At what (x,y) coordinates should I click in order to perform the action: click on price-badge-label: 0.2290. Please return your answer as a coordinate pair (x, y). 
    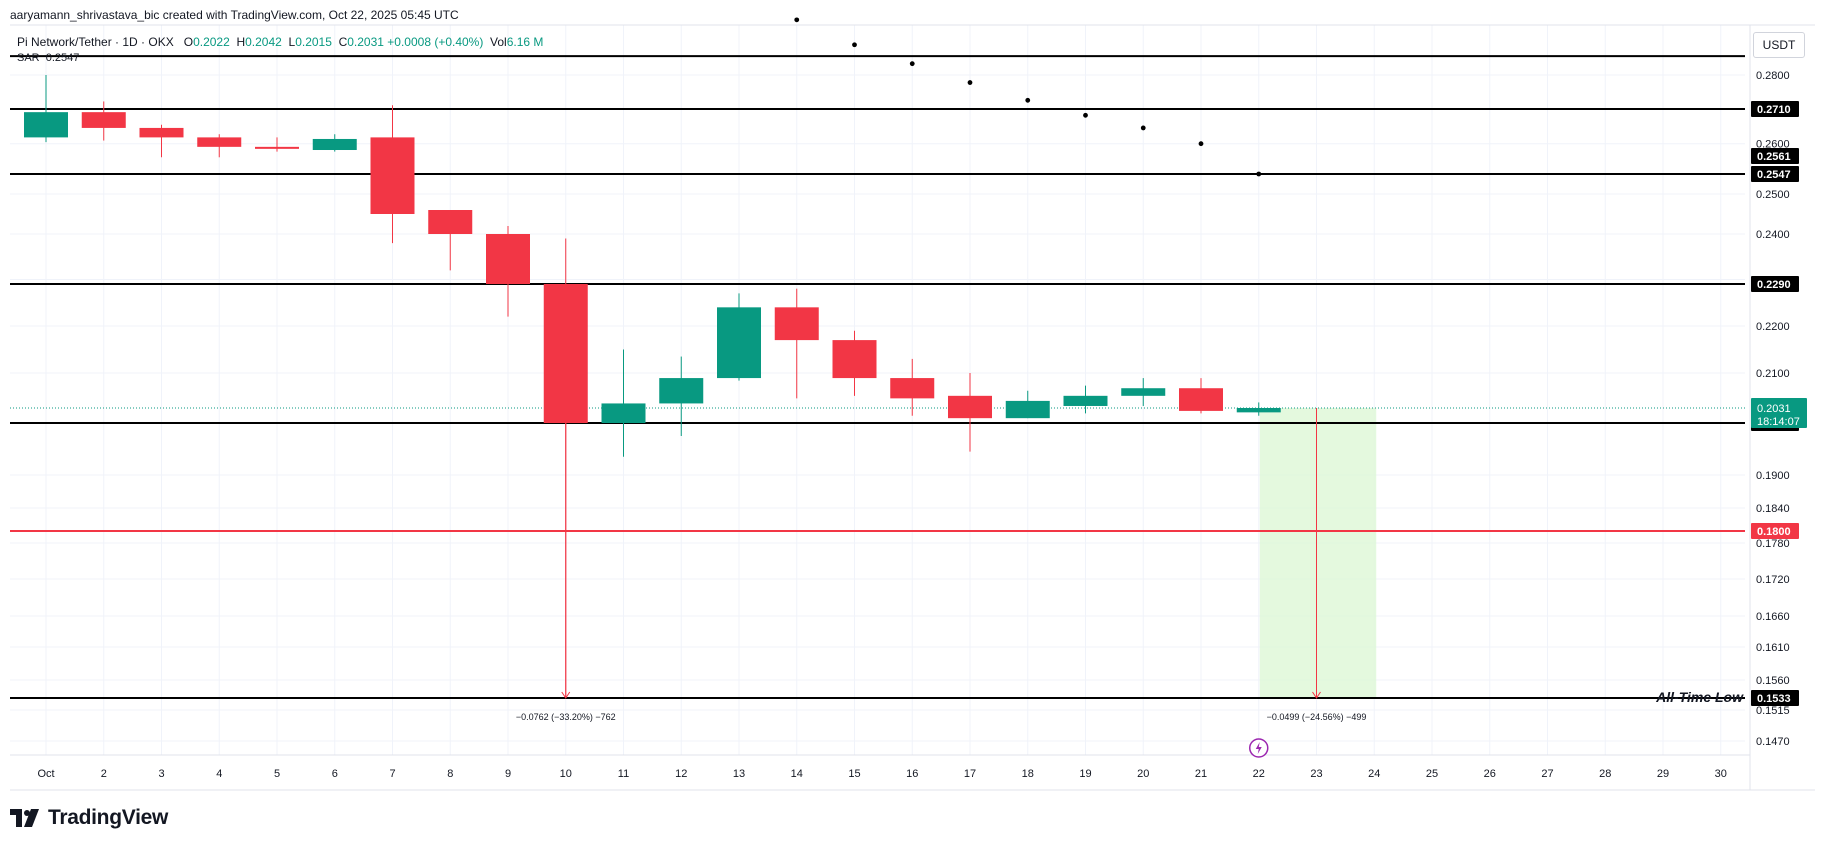
    Looking at the image, I should click on (1774, 285).